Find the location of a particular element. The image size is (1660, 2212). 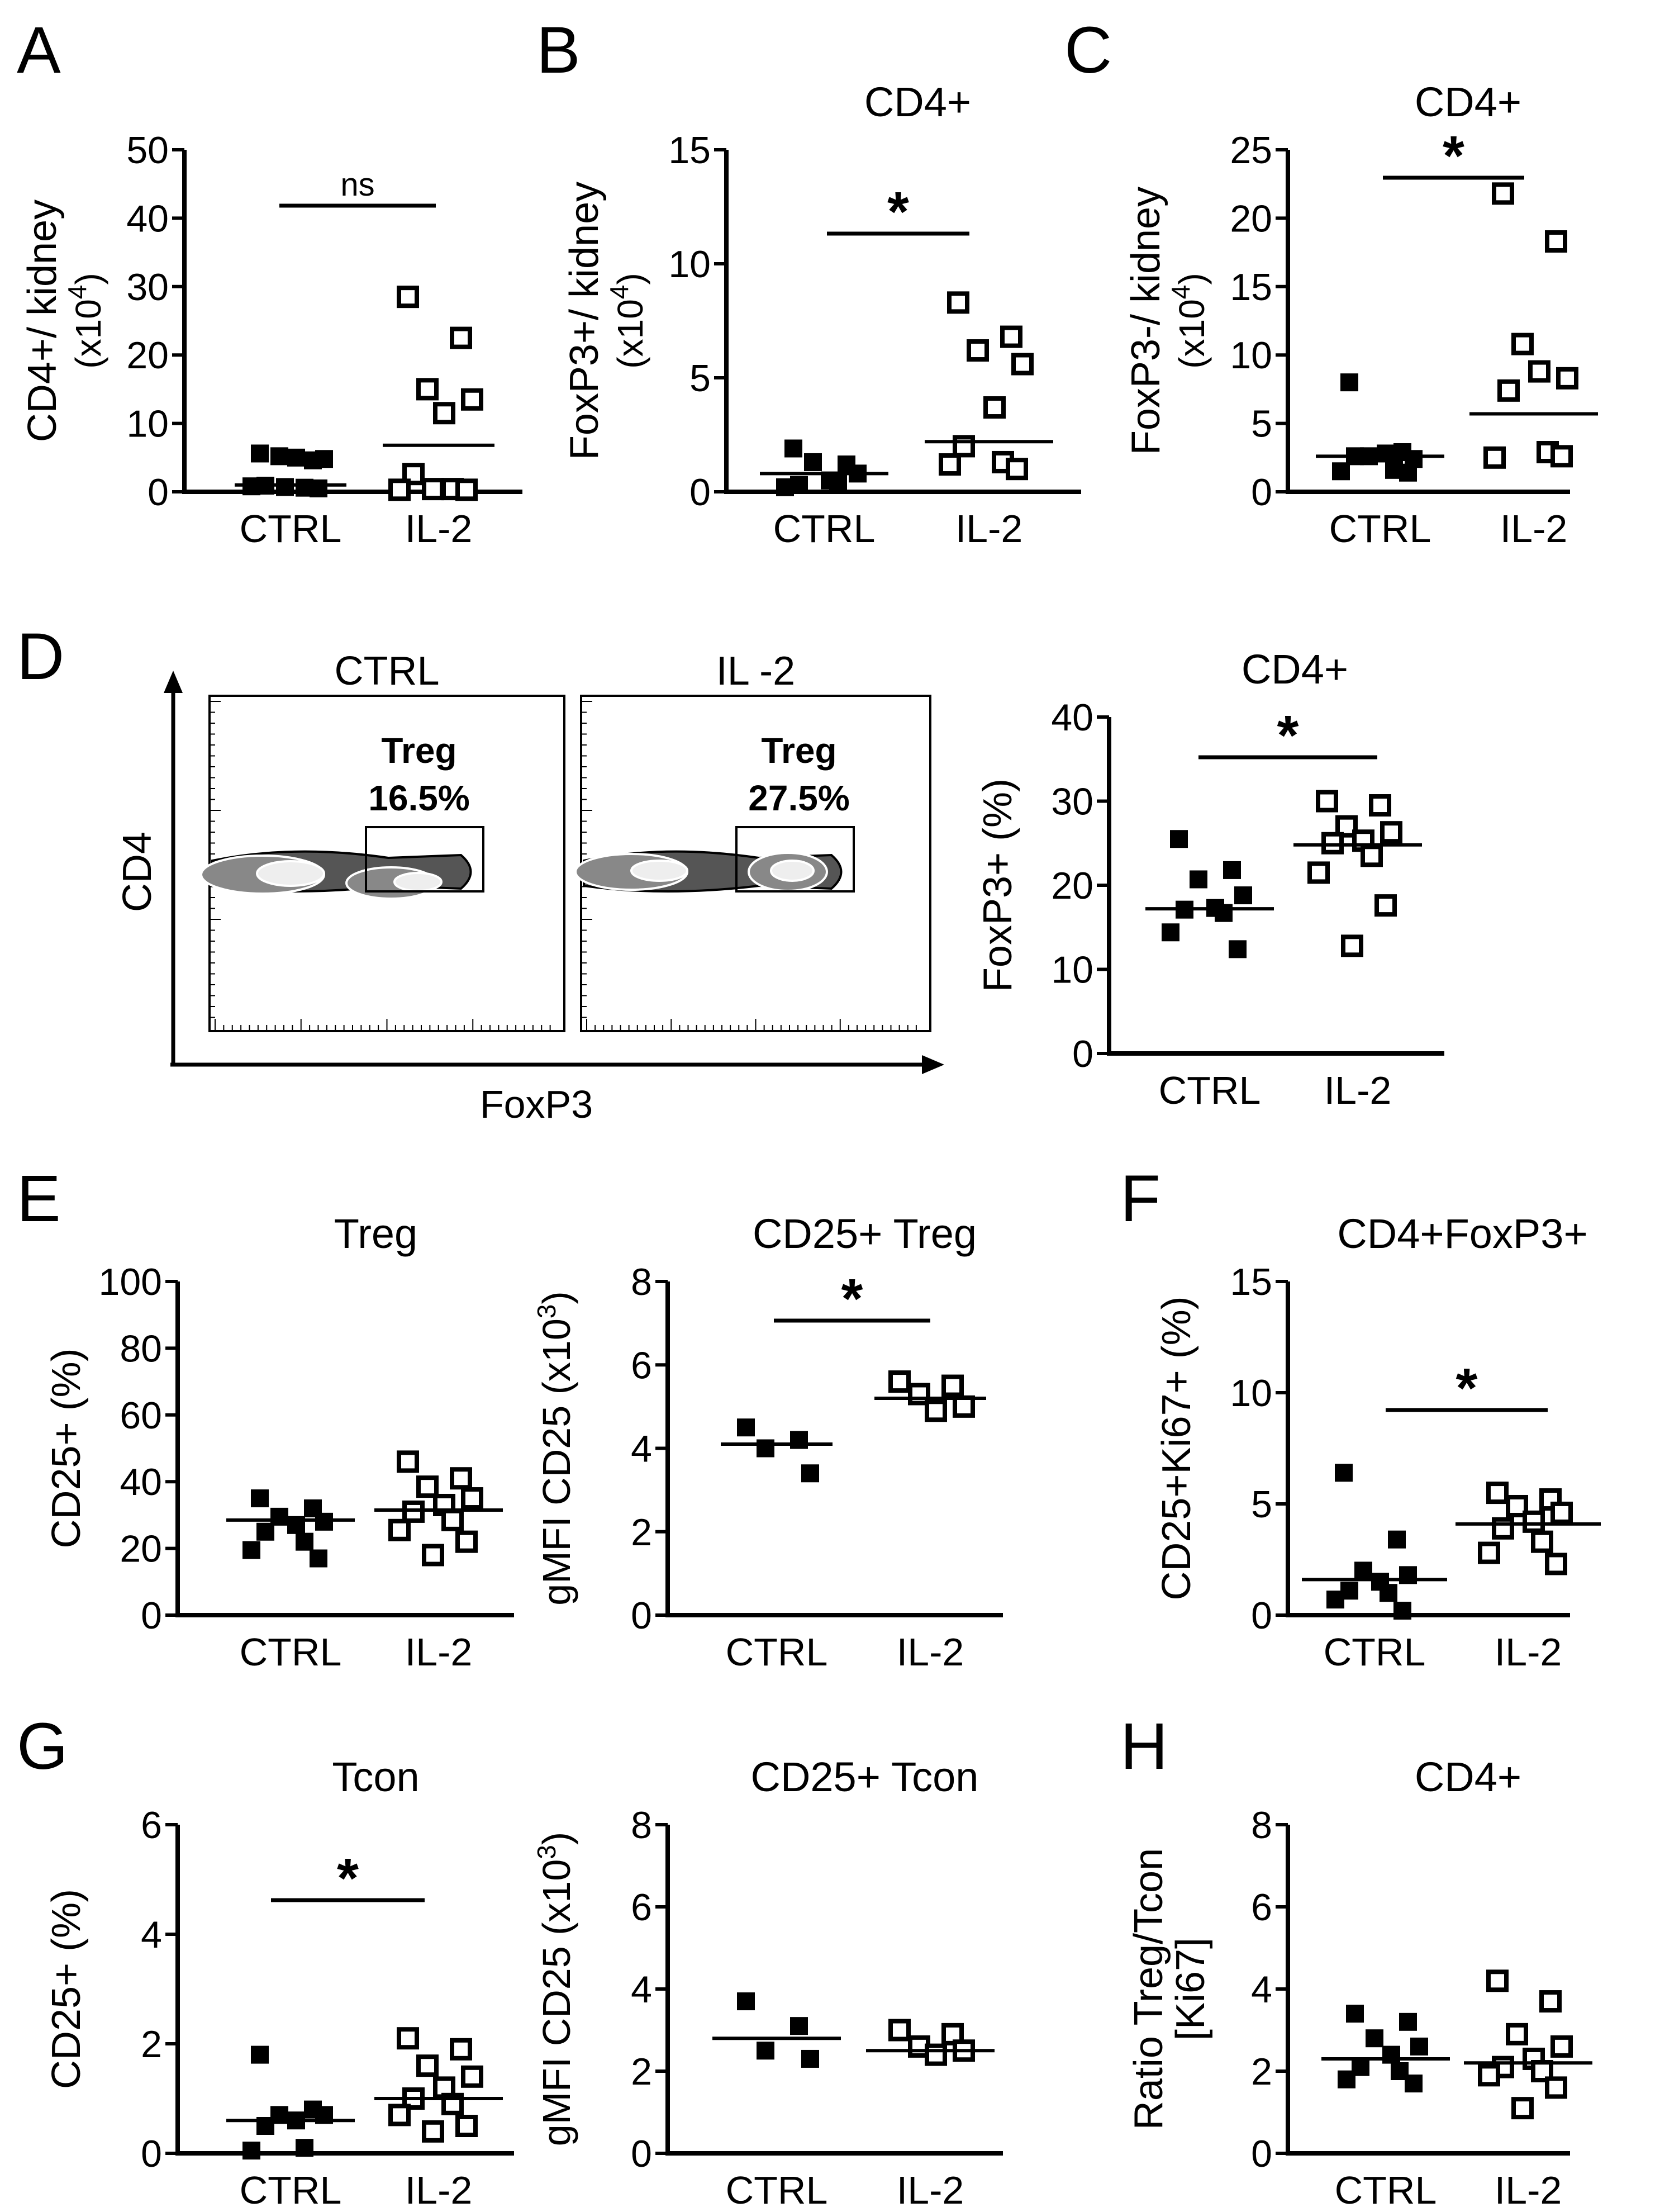

y-axis-label: Ratio Treg/Tcon is located at coordinates (1148, 1989).